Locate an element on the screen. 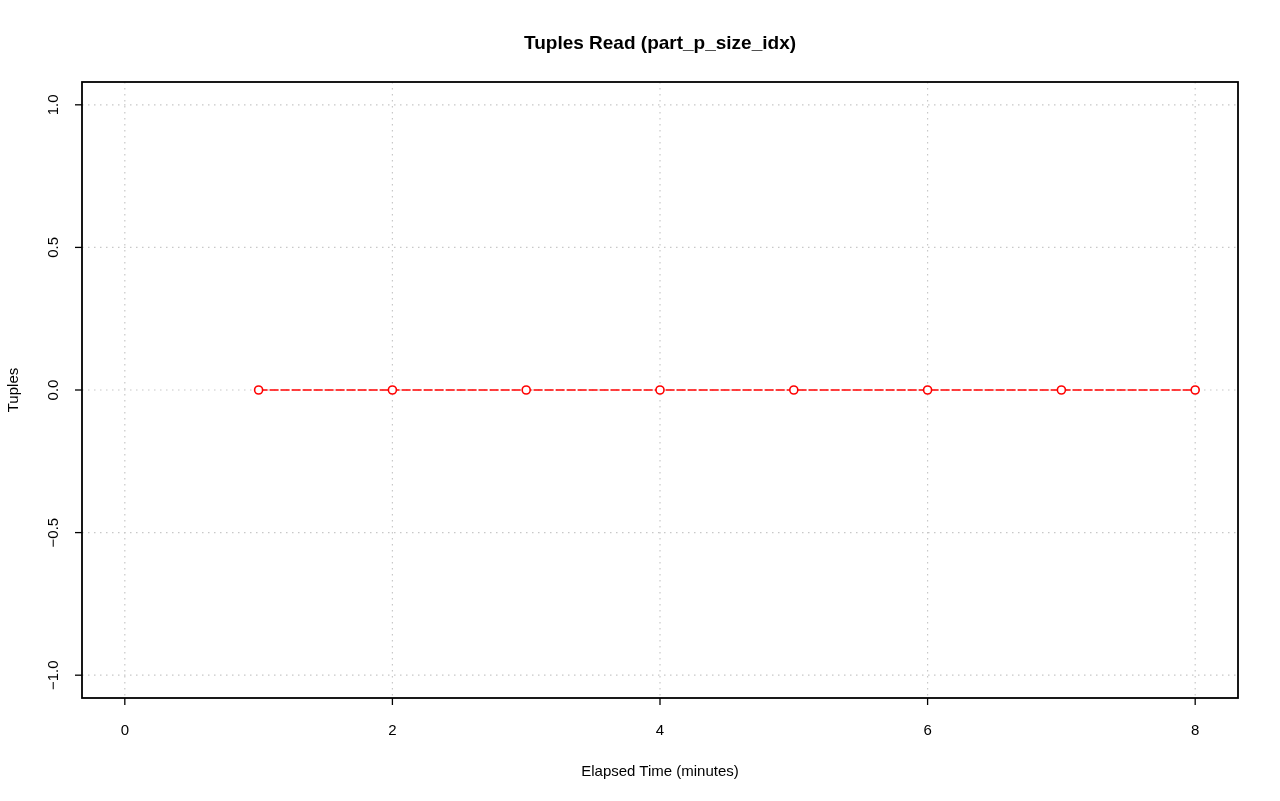  x-tick-label: 8 is located at coordinates (1195, 729).